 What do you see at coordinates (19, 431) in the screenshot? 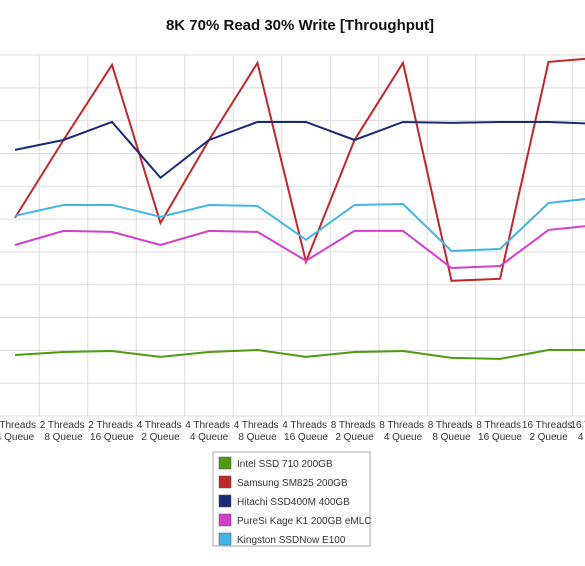
I see `x-tick-label: 2 Threads 4 Queue` at bounding box center [19, 431].